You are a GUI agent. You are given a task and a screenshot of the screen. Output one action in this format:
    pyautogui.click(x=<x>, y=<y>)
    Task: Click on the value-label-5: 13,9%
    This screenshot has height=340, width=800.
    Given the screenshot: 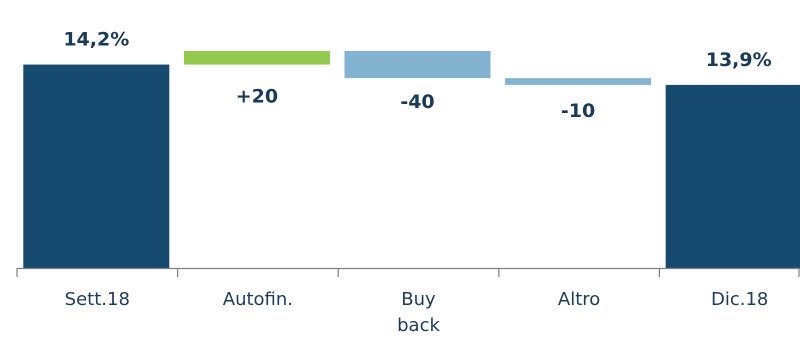 What is the action you would take?
    pyautogui.click(x=739, y=60)
    